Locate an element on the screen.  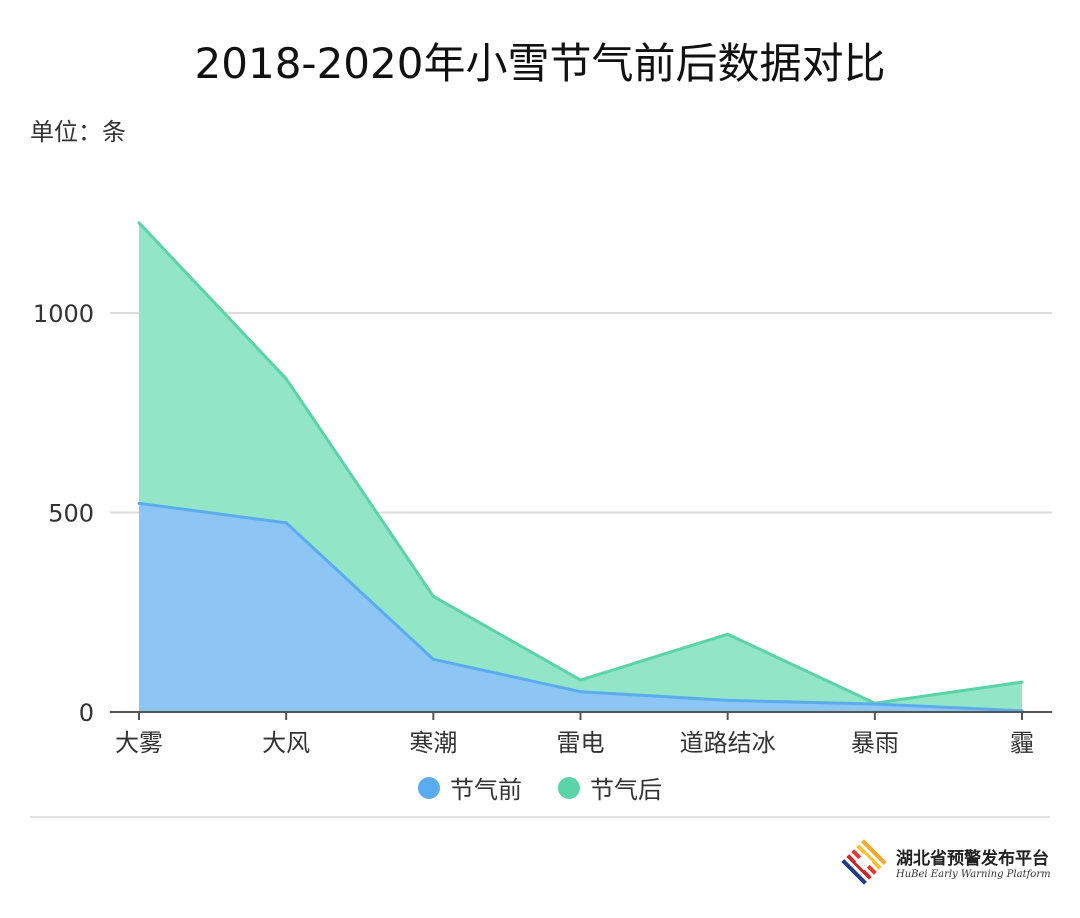
x-tick-label-2: 寒潮 is located at coordinates (433, 743).